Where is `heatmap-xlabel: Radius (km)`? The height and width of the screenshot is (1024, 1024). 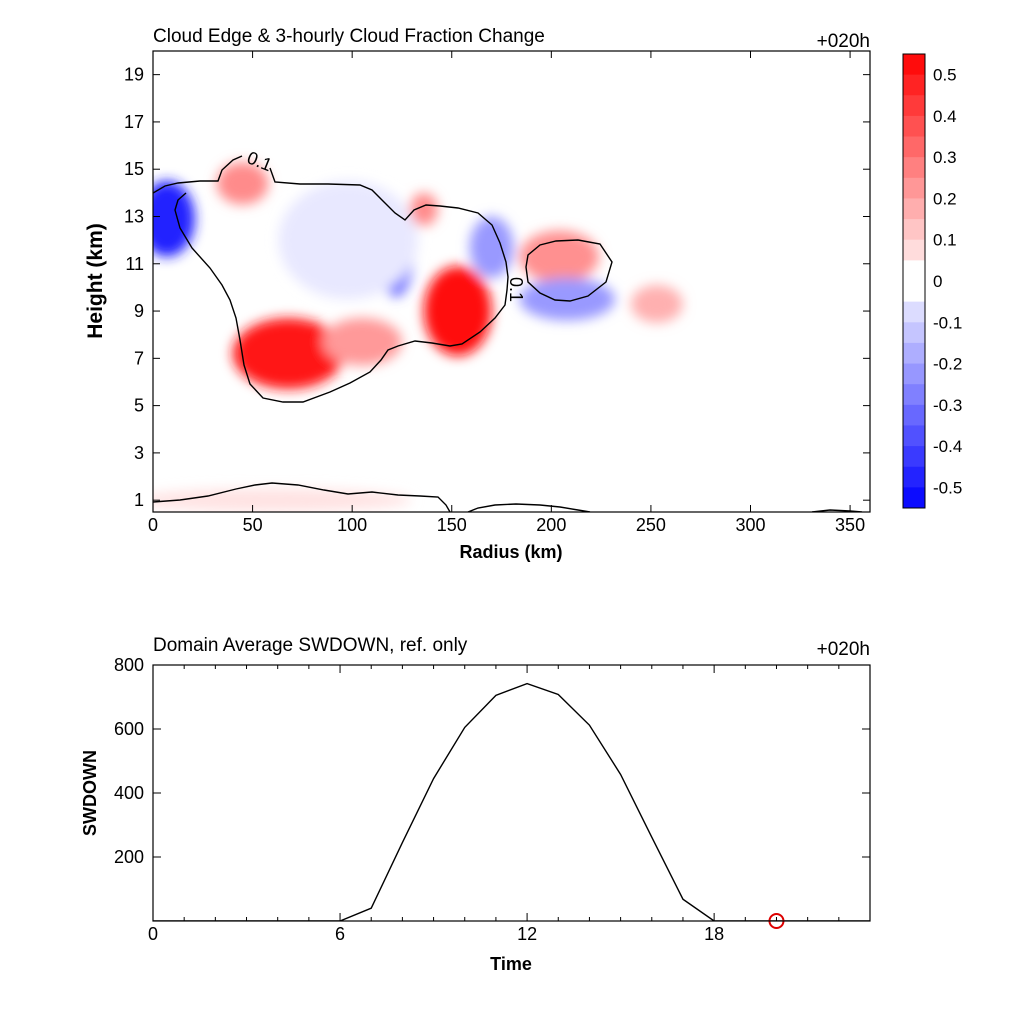
heatmap-xlabel: Radius (km) is located at coordinates (510, 552).